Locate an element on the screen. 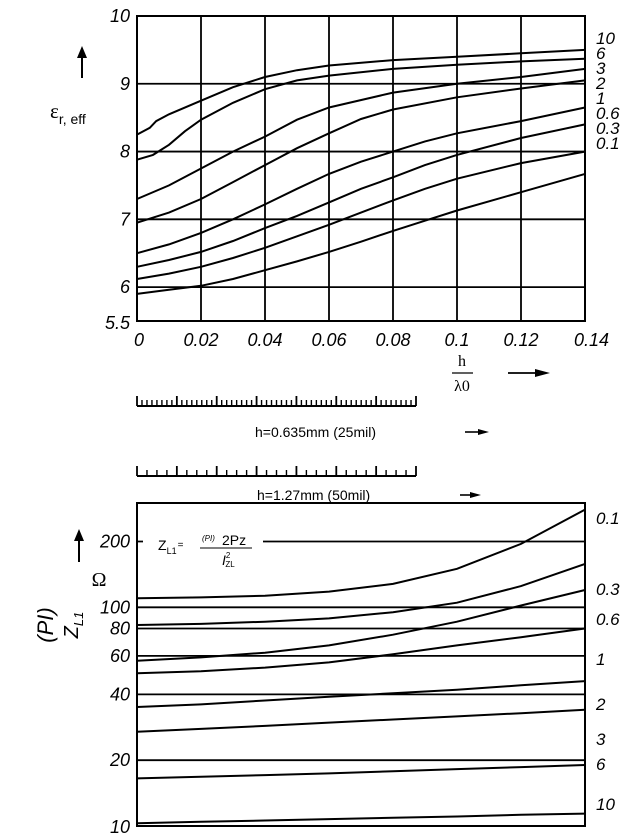  bottom-y-tick-label: 80 is located at coordinates (120, 629).